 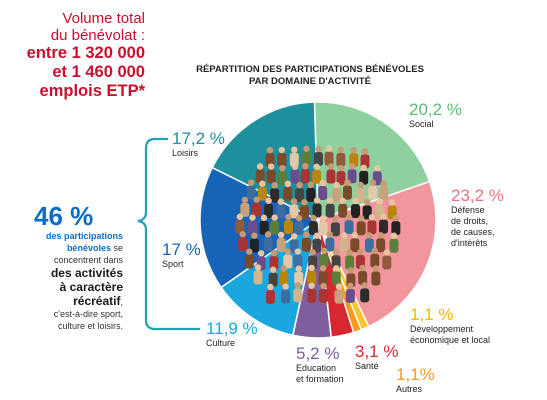 What do you see at coordinates (316, 368) in the screenshot?
I see `slice-name-education-1: Education` at bounding box center [316, 368].